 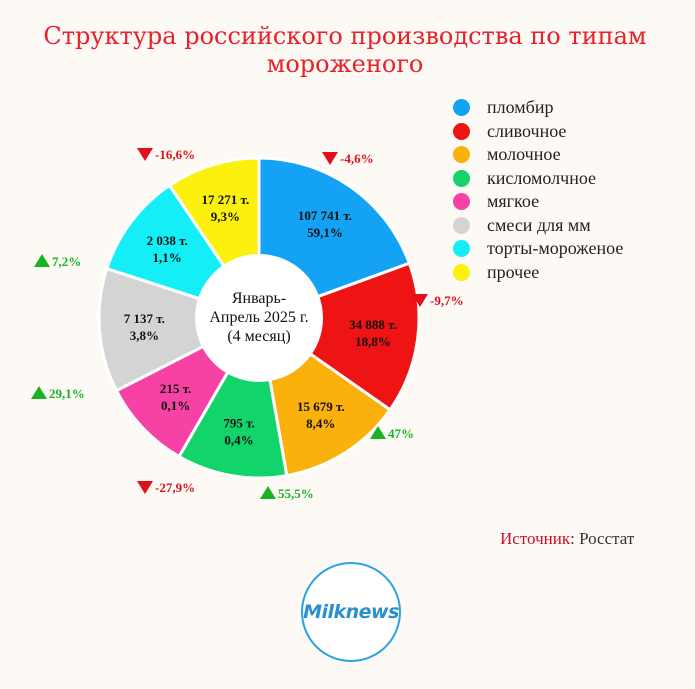 What do you see at coordinates (447, 300) in the screenshot?
I see `change-label: -9,7%` at bounding box center [447, 300].